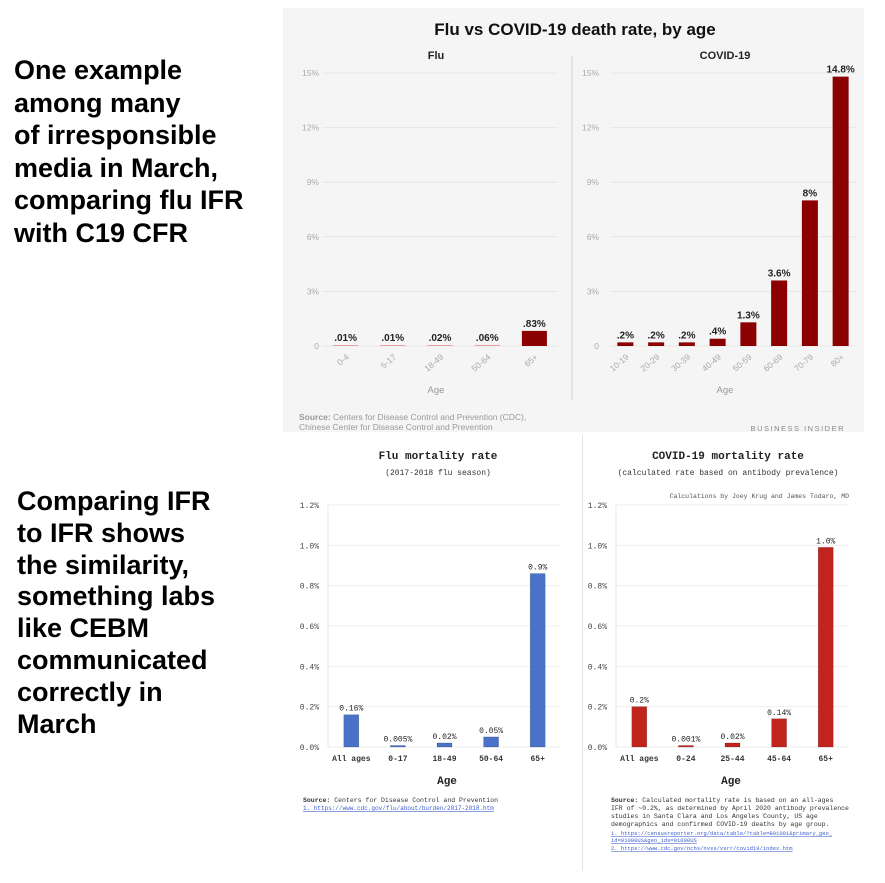 Image resolution: width=885 pixels, height=883 pixels. I want to click on y-tick-label: 15%, so click(310, 73).